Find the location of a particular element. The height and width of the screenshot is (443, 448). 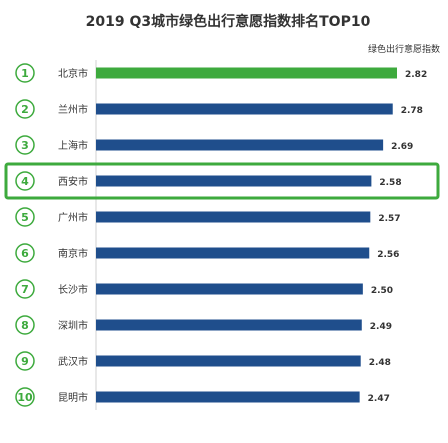

category-label: 北京市 is located at coordinates (73, 73).